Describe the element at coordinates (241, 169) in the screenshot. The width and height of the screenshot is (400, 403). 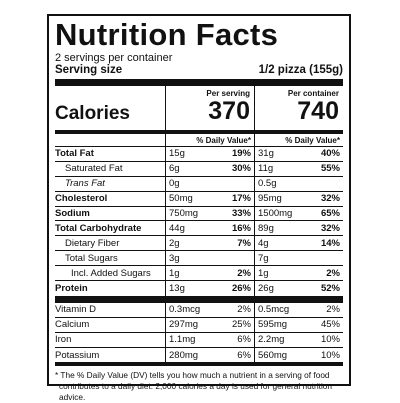
I see `dv-per-serving: 30%` at that location.